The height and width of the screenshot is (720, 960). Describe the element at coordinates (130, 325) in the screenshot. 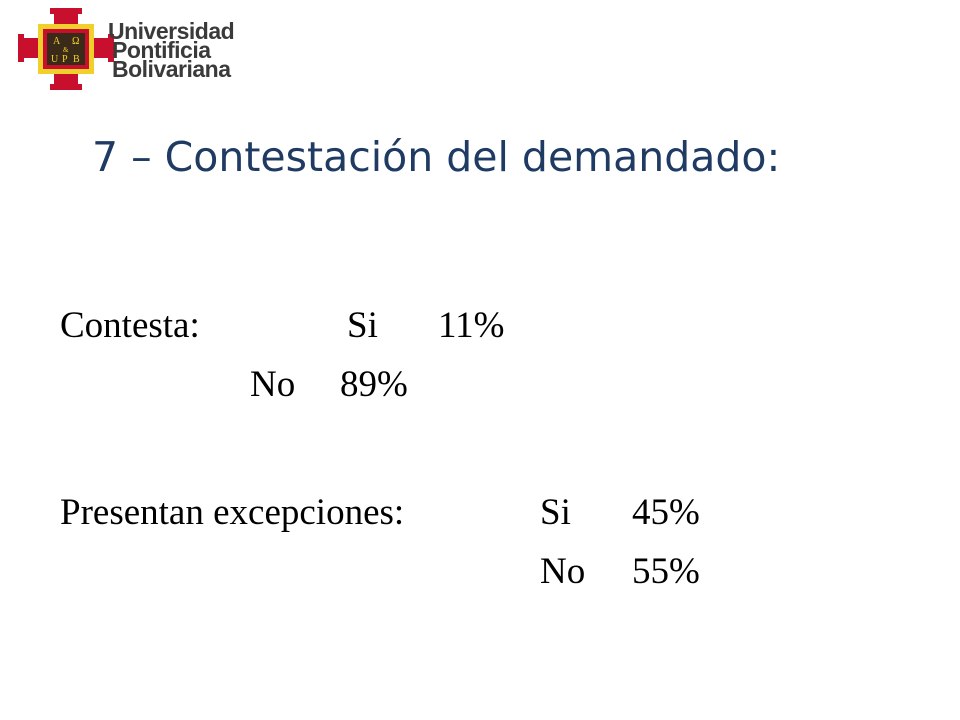

I see `row-label: Contesta:` at that location.